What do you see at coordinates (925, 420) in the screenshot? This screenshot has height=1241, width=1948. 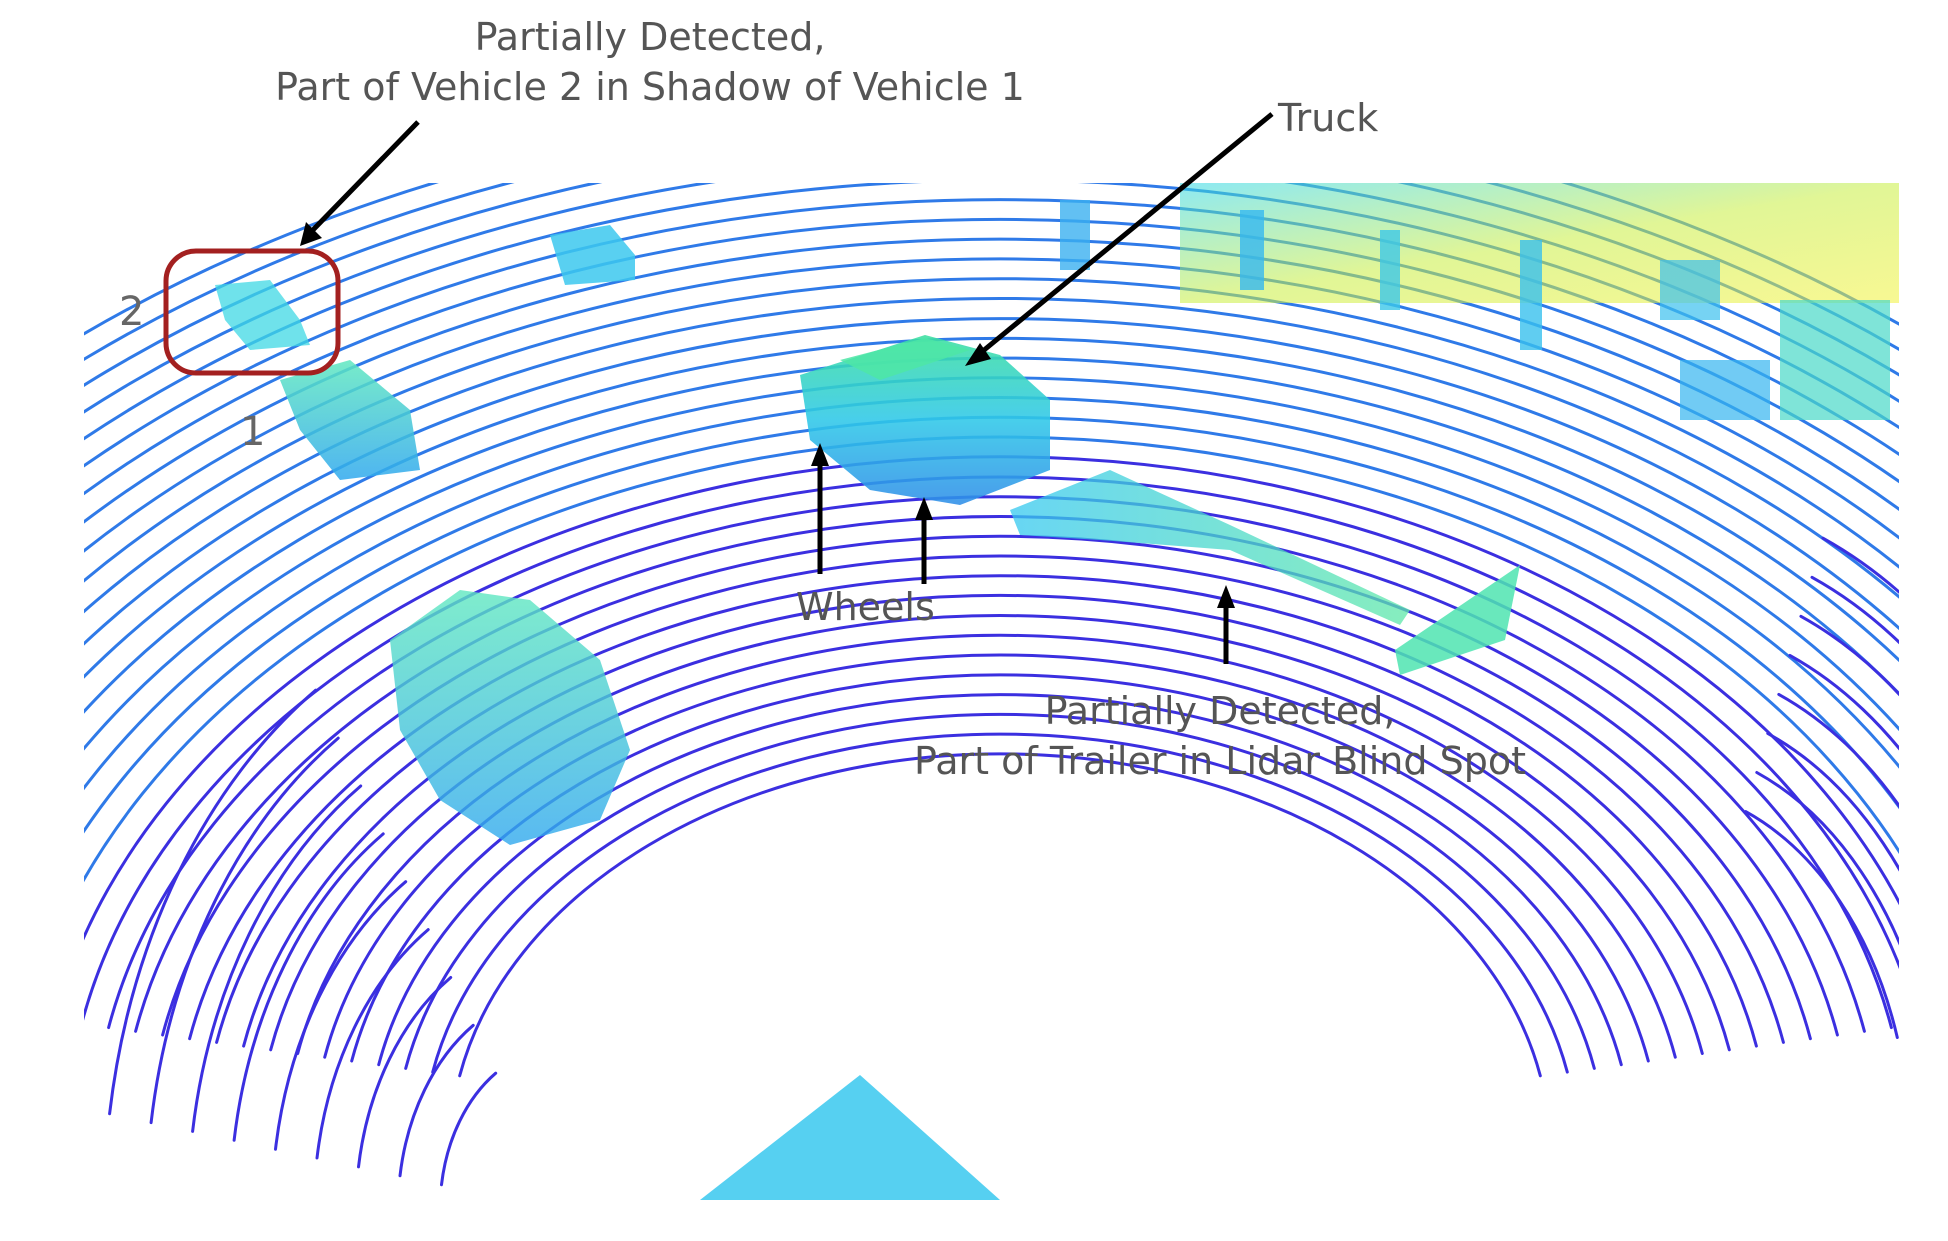 I see `truck-point-cloud` at bounding box center [925, 420].